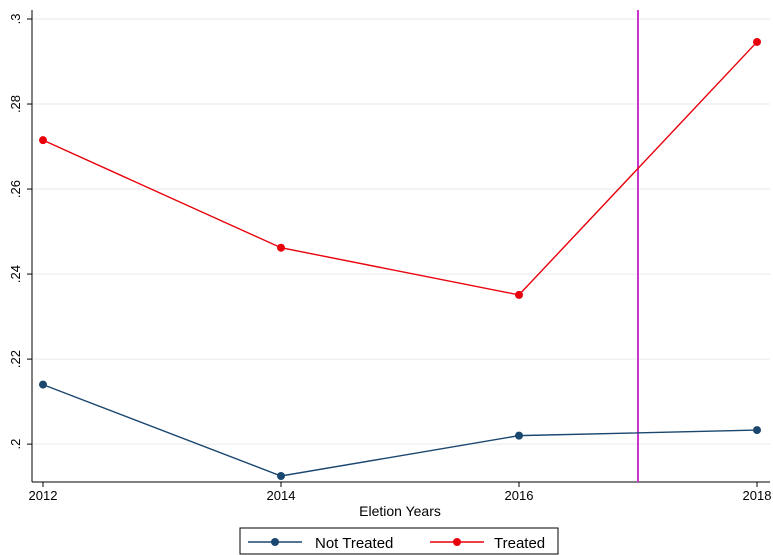 The height and width of the screenshot is (555, 773). What do you see at coordinates (15, 359) in the screenshot?
I see `y-tick-label: .22` at bounding box center [15, 359].